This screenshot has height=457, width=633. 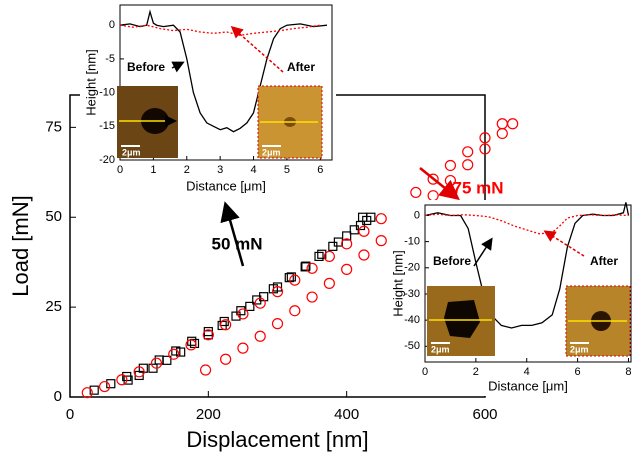 What do you see at coordinates (484, 414) in the screenshot?
I see `x-tick-label: 600` at bounding box center [484, 414].